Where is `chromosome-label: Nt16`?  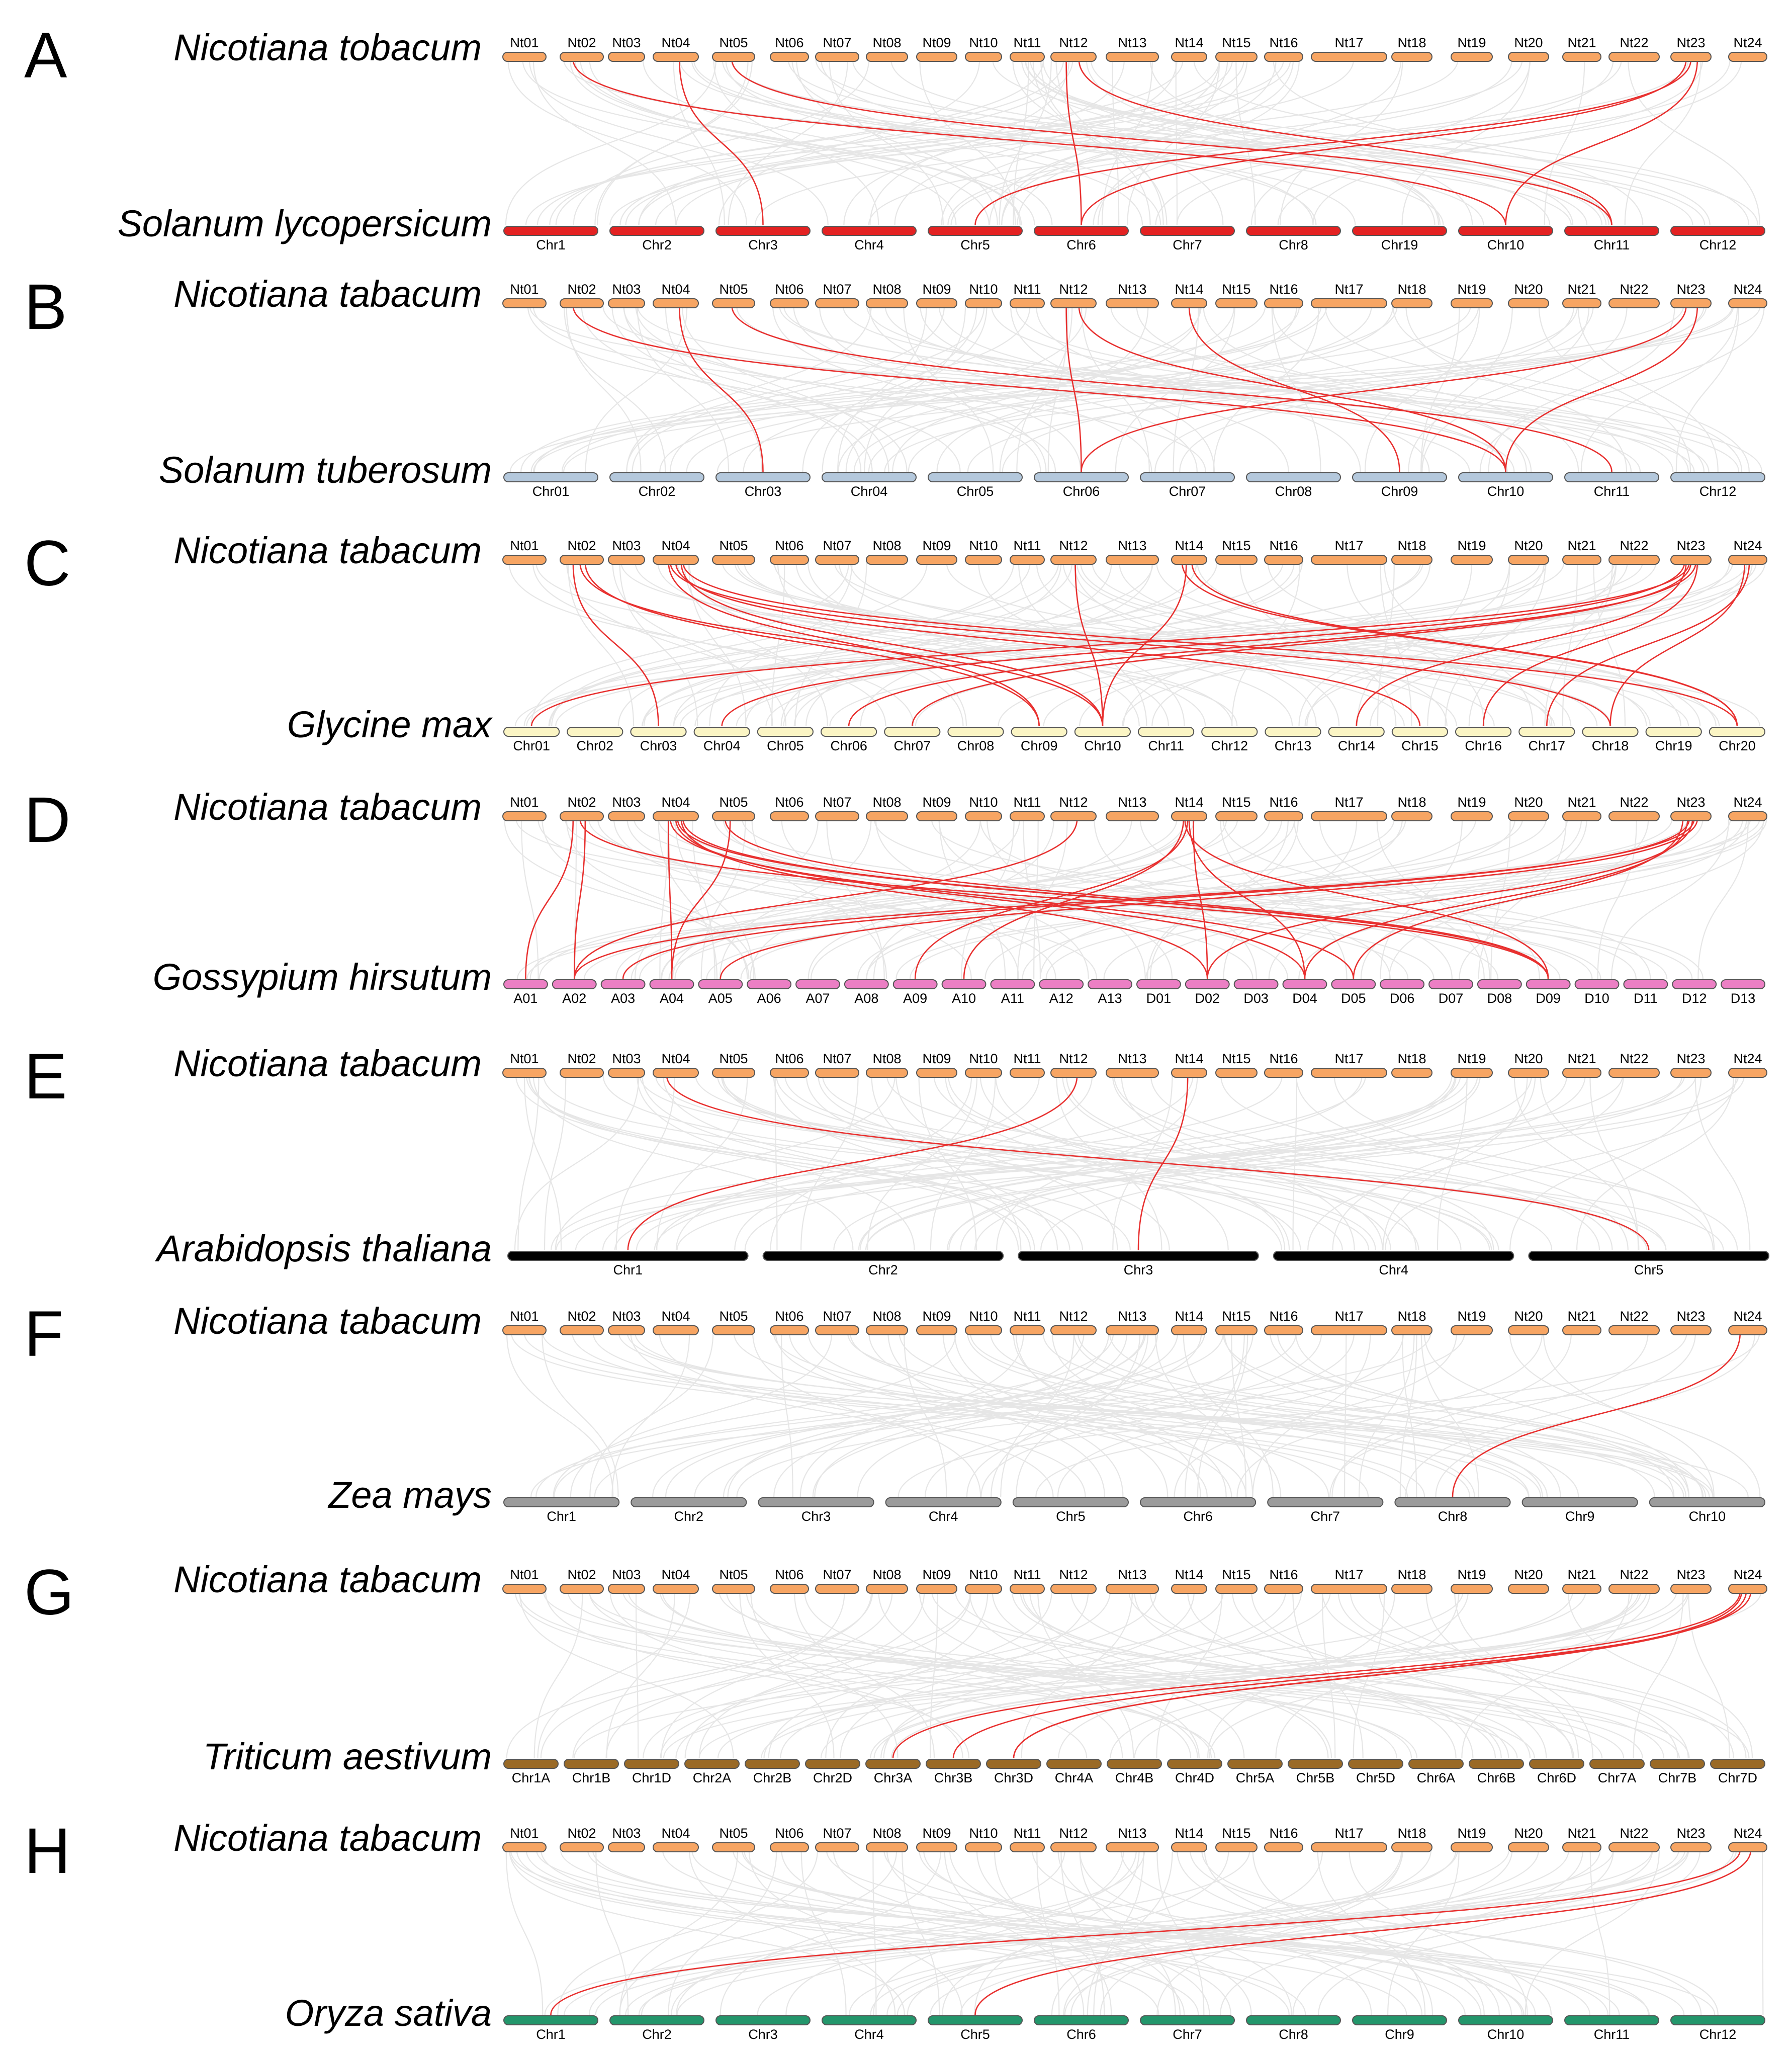
chromosome-label: Nt16 is located at coordinates (1284, 1833).